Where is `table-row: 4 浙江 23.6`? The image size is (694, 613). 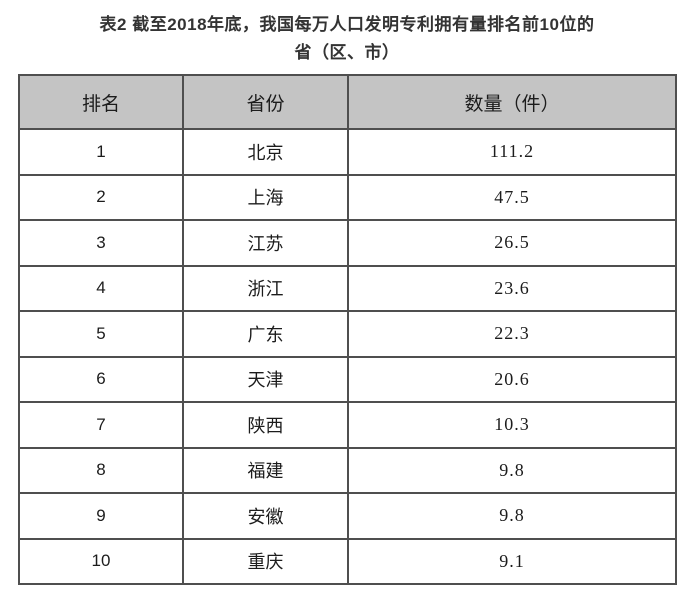
table-row: 4 浙江 23.6 is located at coordinates (347, 288).